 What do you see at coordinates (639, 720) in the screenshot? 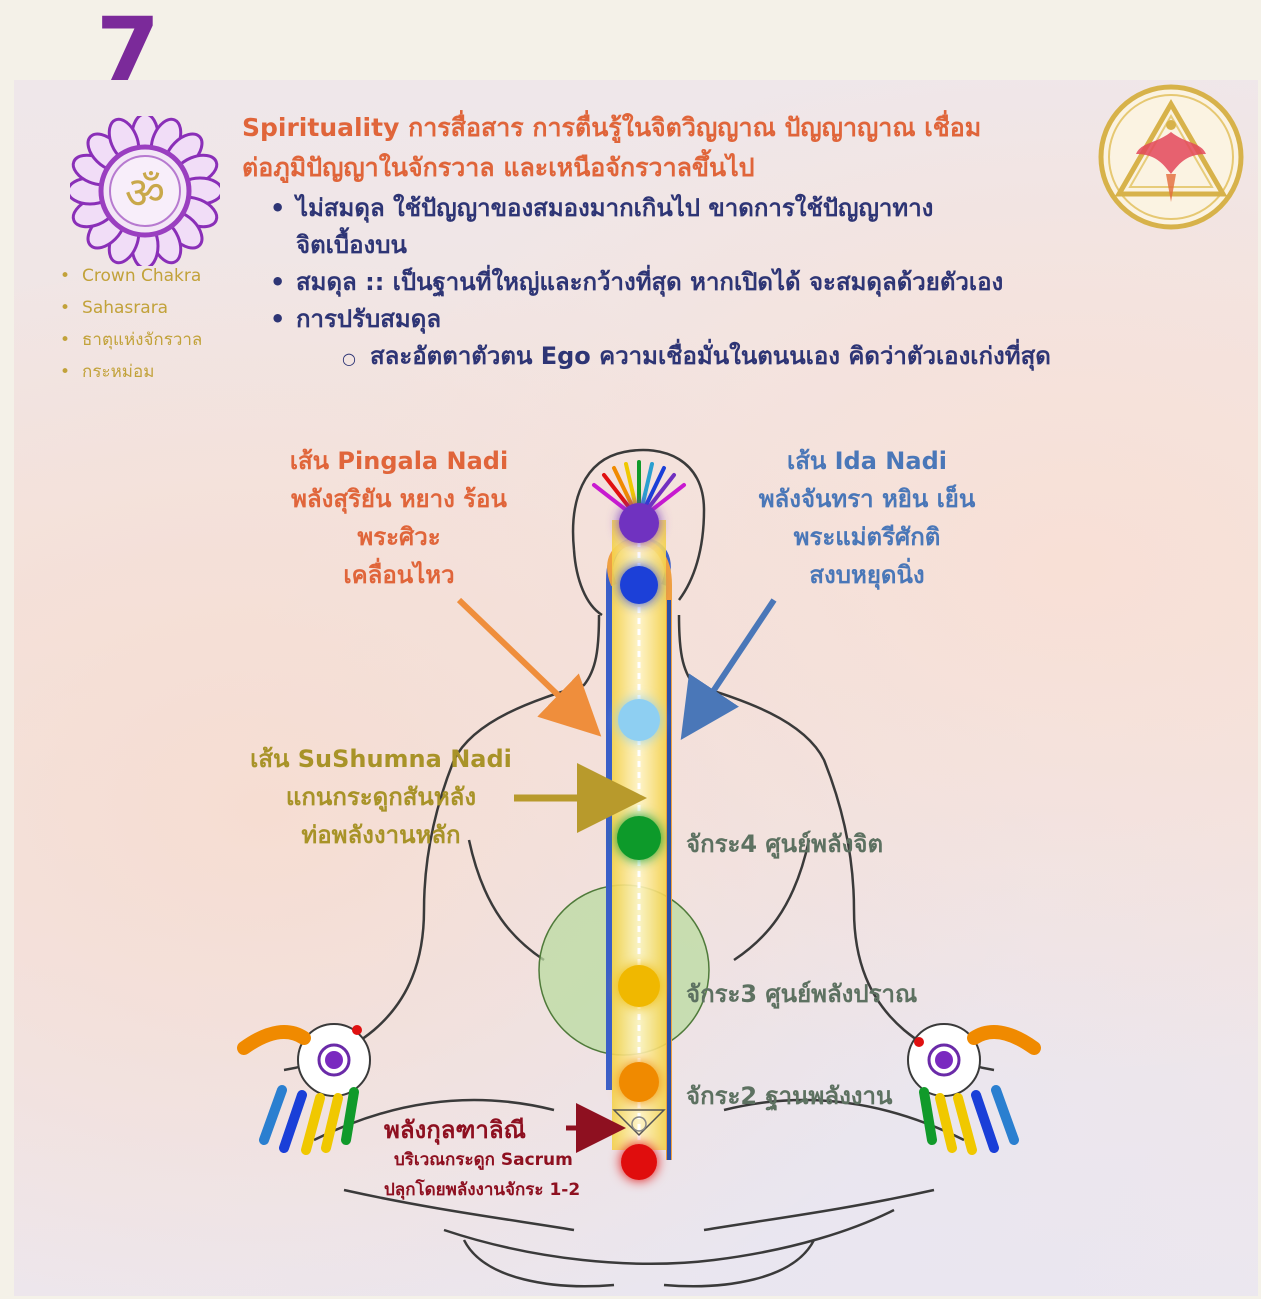
I see `throat-chakra-dot` at bounding box center [639, 720].